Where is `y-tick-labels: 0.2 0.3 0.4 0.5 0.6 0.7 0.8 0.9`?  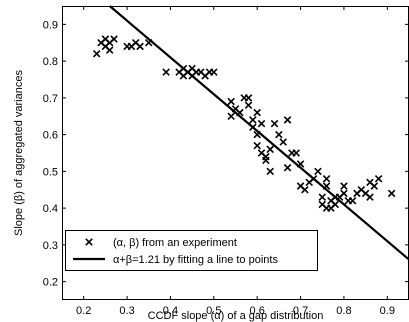
y-tick-labels: 0.2 0.3 0.4 0.5 0.6 0.7 0.8 0.9 is located at coordinates (50, 153).